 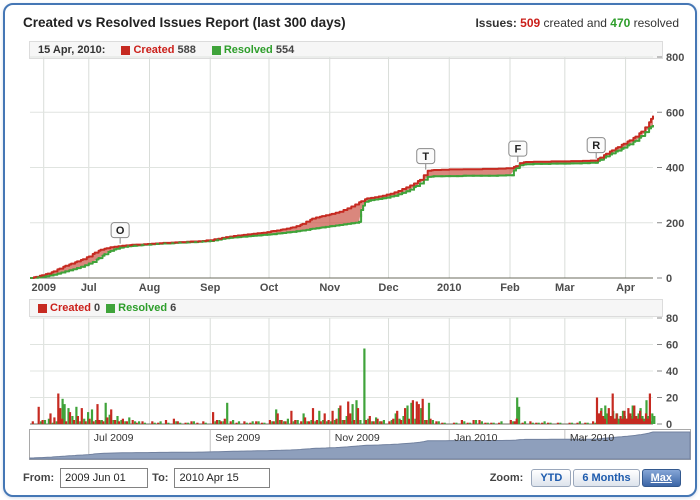 I want to click on summary-middle: created and, so click(x=575, y=23).